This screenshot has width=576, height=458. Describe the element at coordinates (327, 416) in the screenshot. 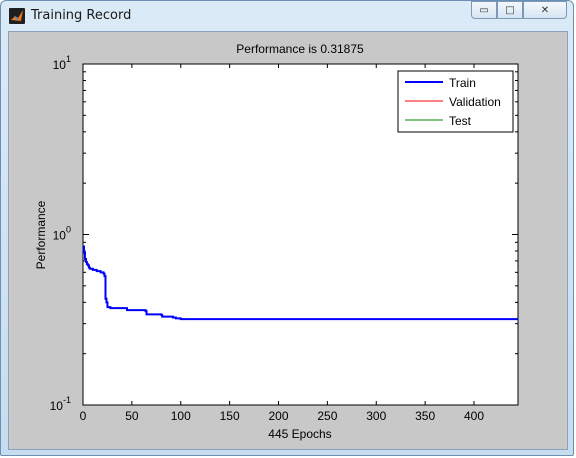

I see `x-tick-label: 250` at that location.